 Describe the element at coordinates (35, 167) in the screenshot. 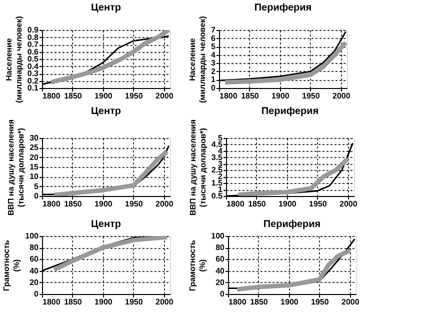

I see `y-tick-label: 15` at that location.